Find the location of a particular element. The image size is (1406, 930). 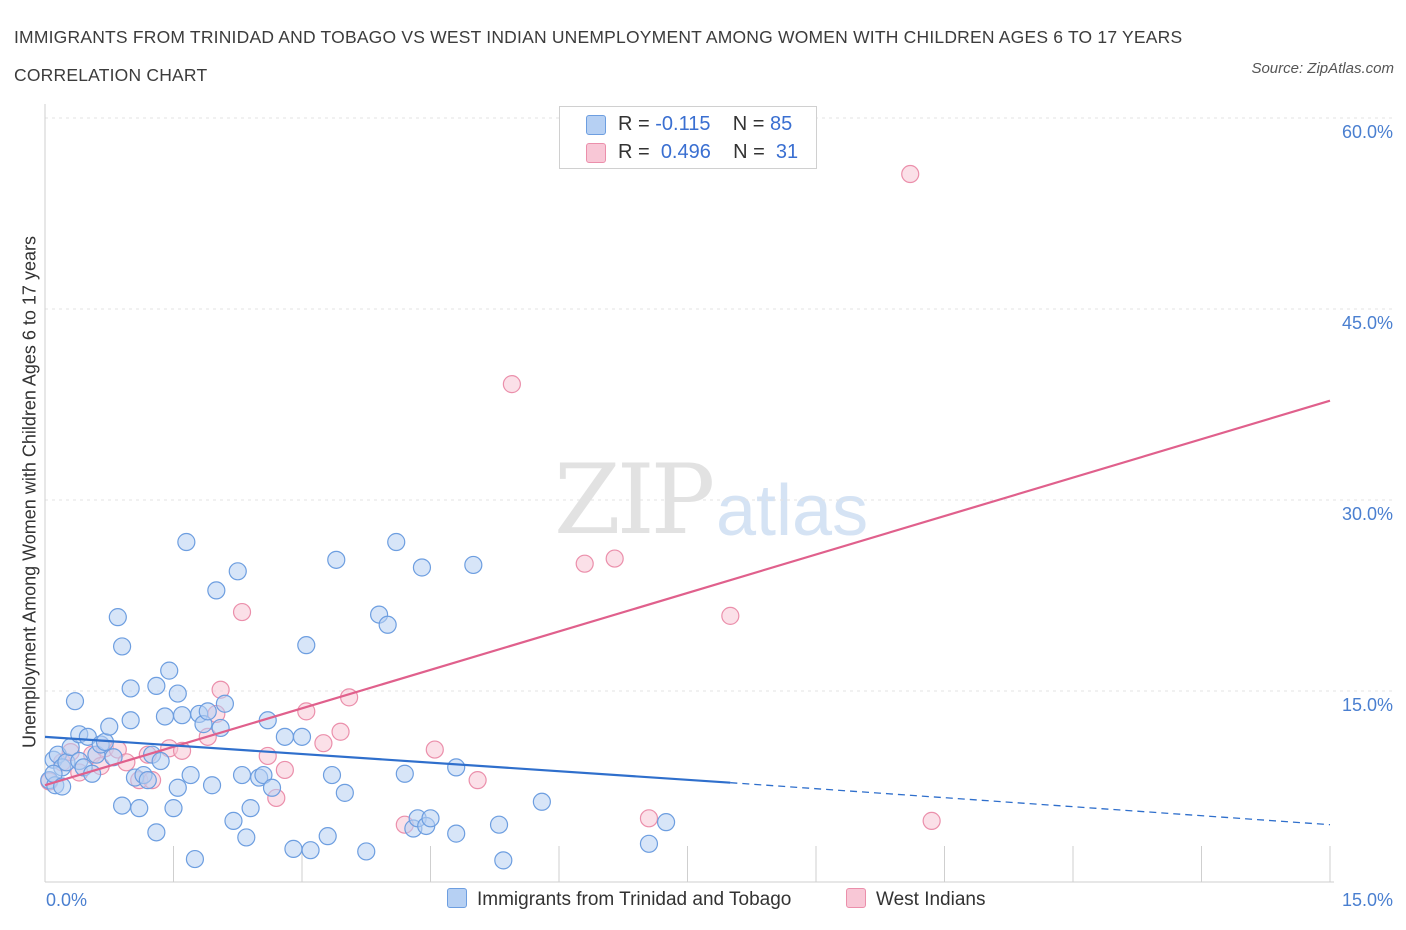

x-tick-min: 0.0% is located at coordinates (67, 900).